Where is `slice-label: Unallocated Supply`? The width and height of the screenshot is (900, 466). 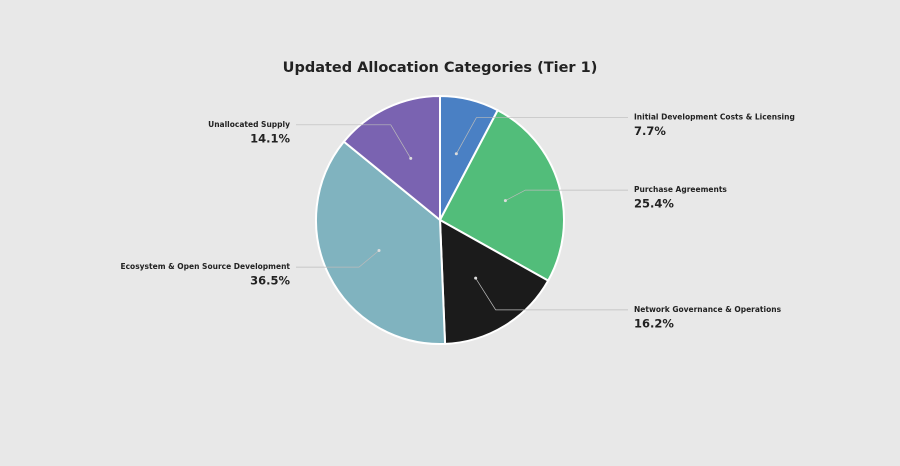
slice-label: Unallocated Supply is located at coordinates (249, 124).